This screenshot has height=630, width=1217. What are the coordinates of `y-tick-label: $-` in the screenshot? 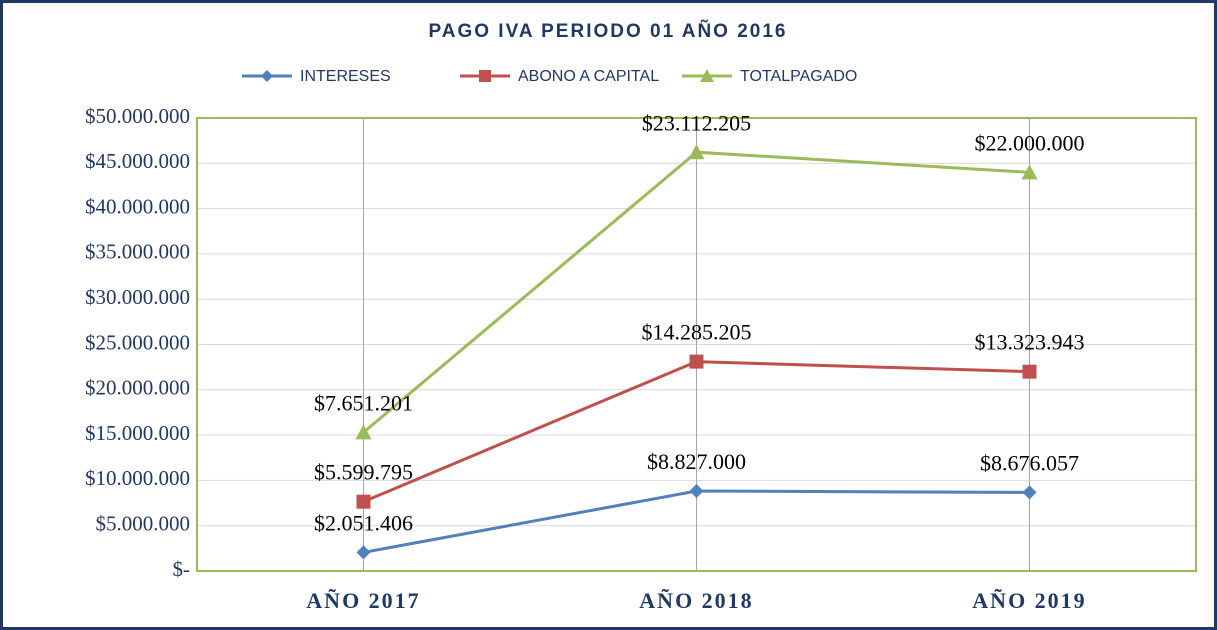 It's located at (182, 569).